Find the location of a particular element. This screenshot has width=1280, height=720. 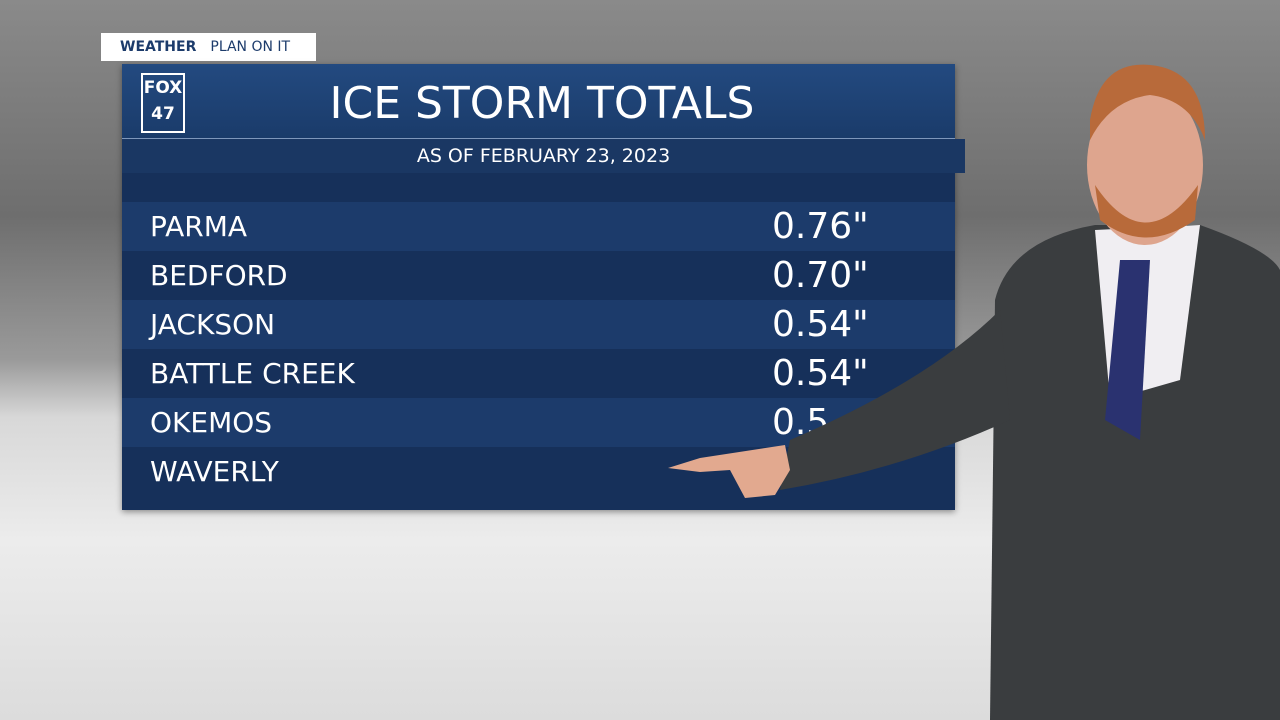

hand is located at coordinates (729, 471).